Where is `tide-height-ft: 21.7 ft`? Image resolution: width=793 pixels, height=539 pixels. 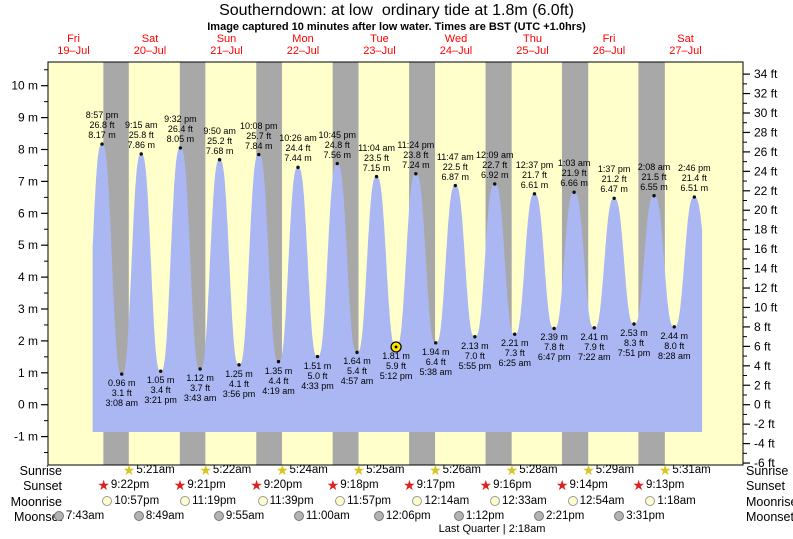
tide-height-ft: 21.7 ft is located at coordinates (534, 174).